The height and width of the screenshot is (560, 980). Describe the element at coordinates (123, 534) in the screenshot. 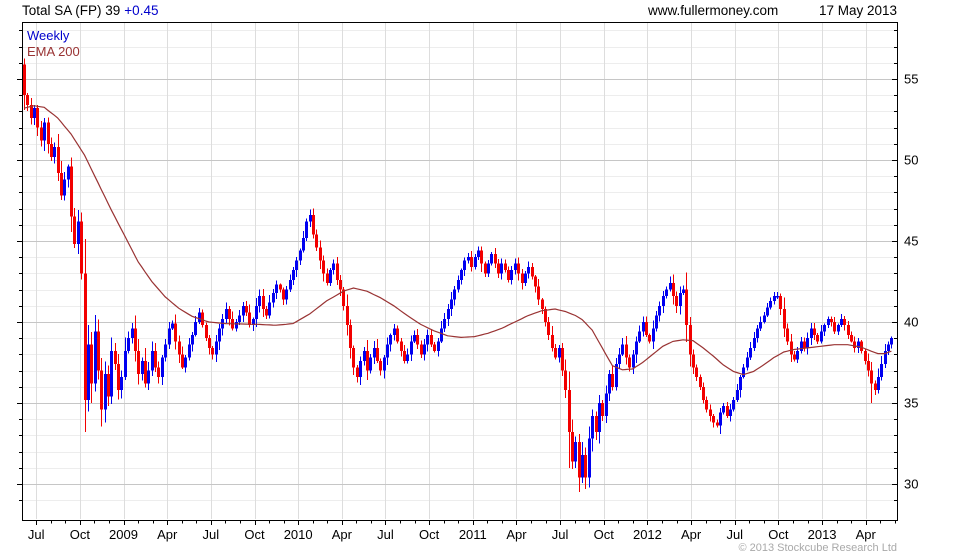

I see `svg-text: 2009` at that location.